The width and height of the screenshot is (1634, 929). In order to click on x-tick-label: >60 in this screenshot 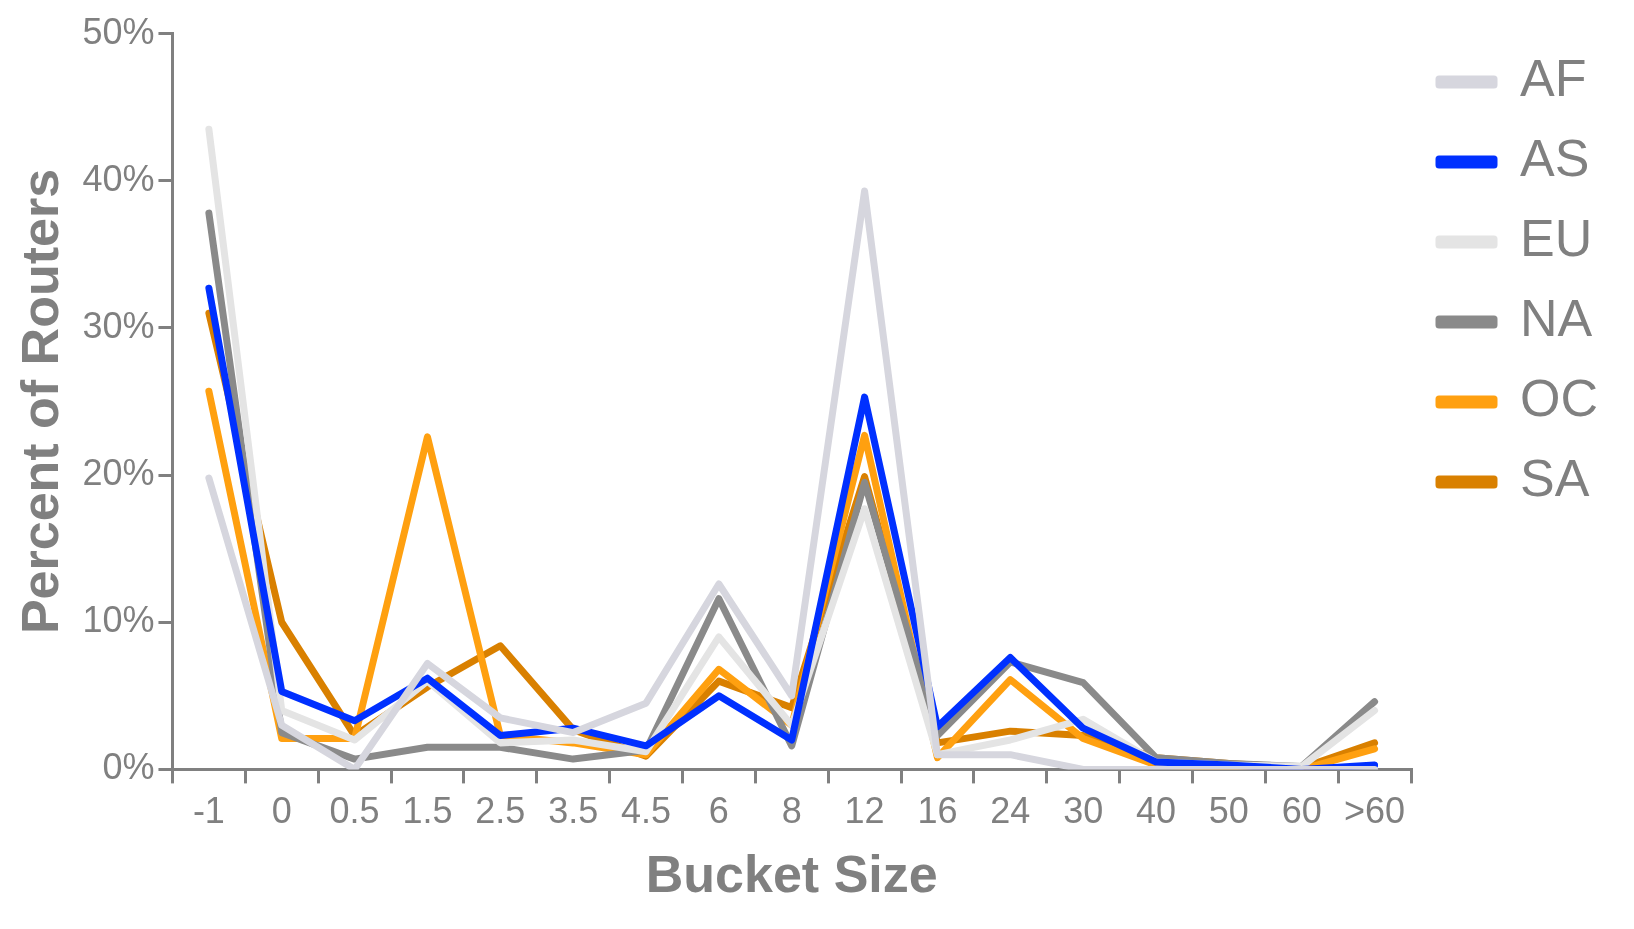, I will do `click(1375, 810)`.